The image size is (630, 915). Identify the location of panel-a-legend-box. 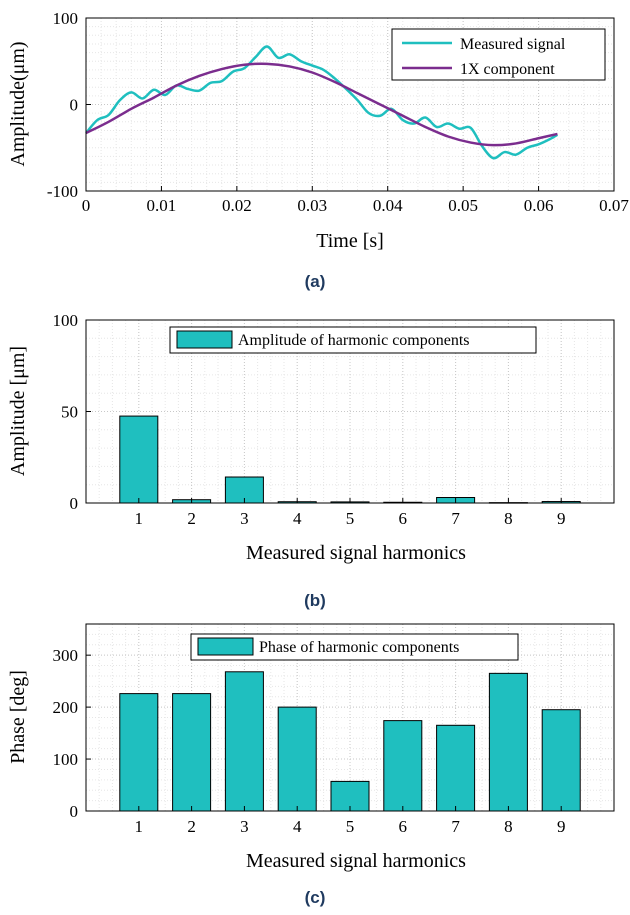
(498, 54).